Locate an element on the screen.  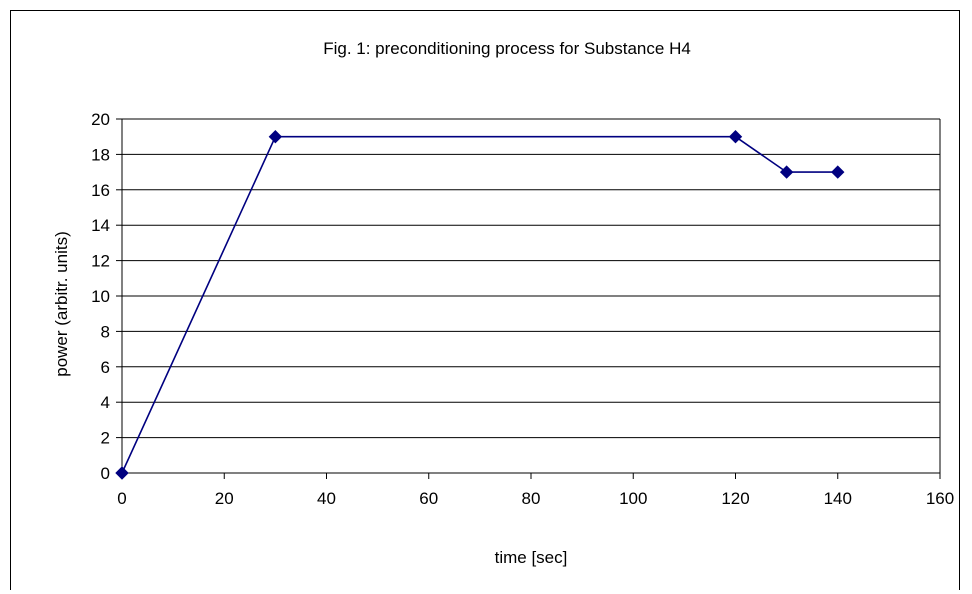
x-tick-label-4: 80 is located at coordinates (531, 498).